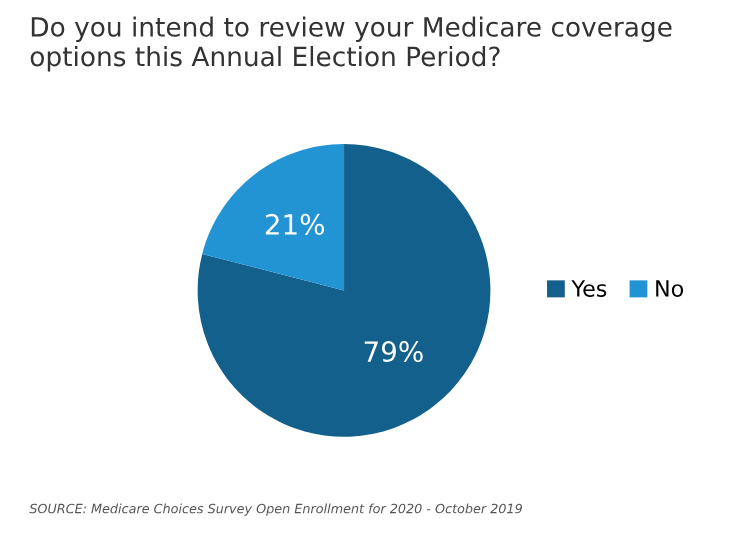  What do you see at coordinates (295, 224) in the screenshot?
I see `data-label: 21%` at bounding box center [295, 224].